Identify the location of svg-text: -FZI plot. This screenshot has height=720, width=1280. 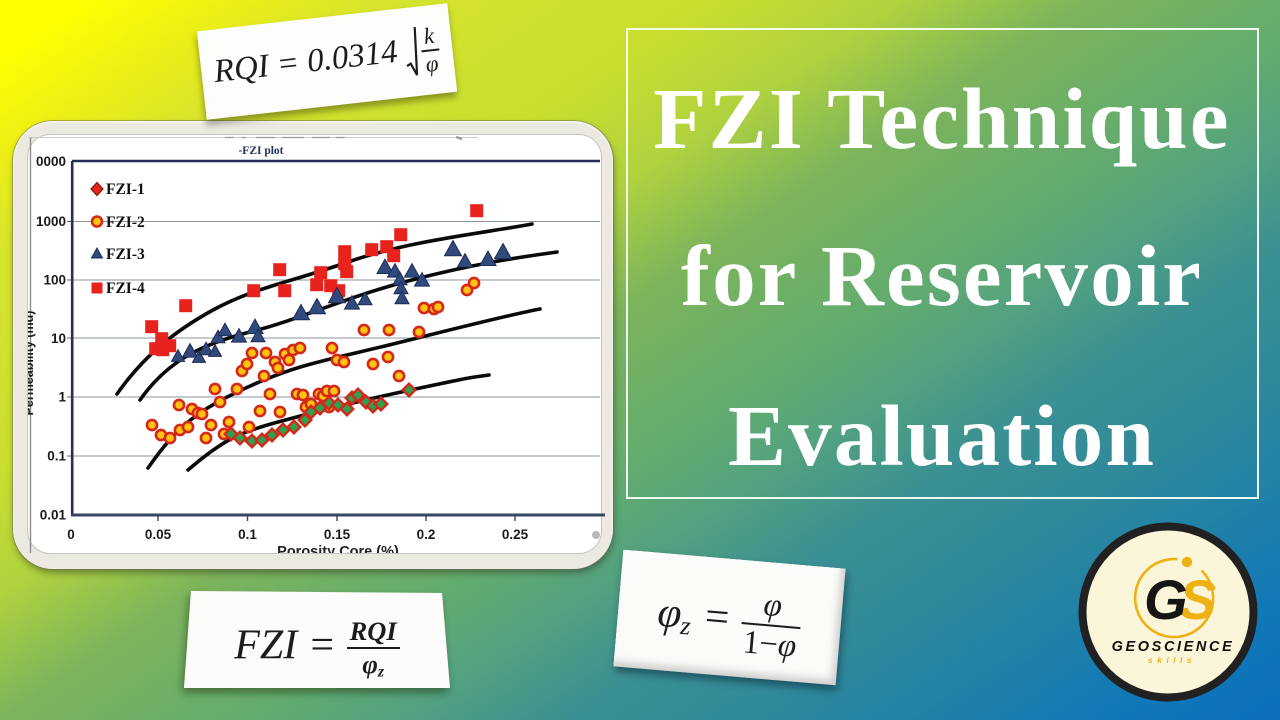
(260, 151).